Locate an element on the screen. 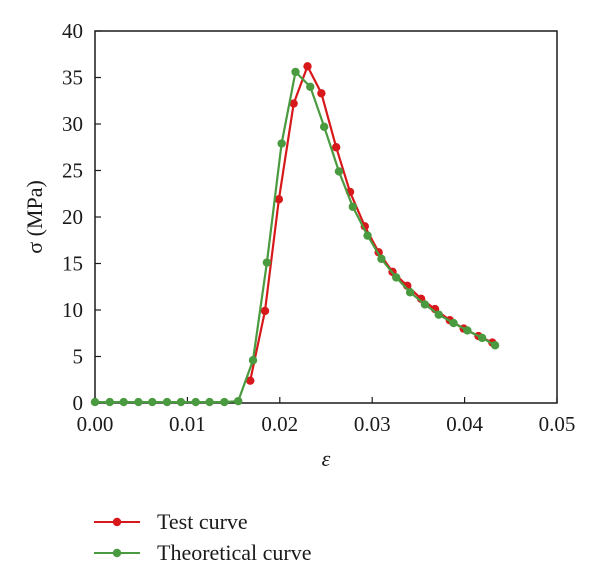  legend-label: Test curve is located at coordinates (202, 521).